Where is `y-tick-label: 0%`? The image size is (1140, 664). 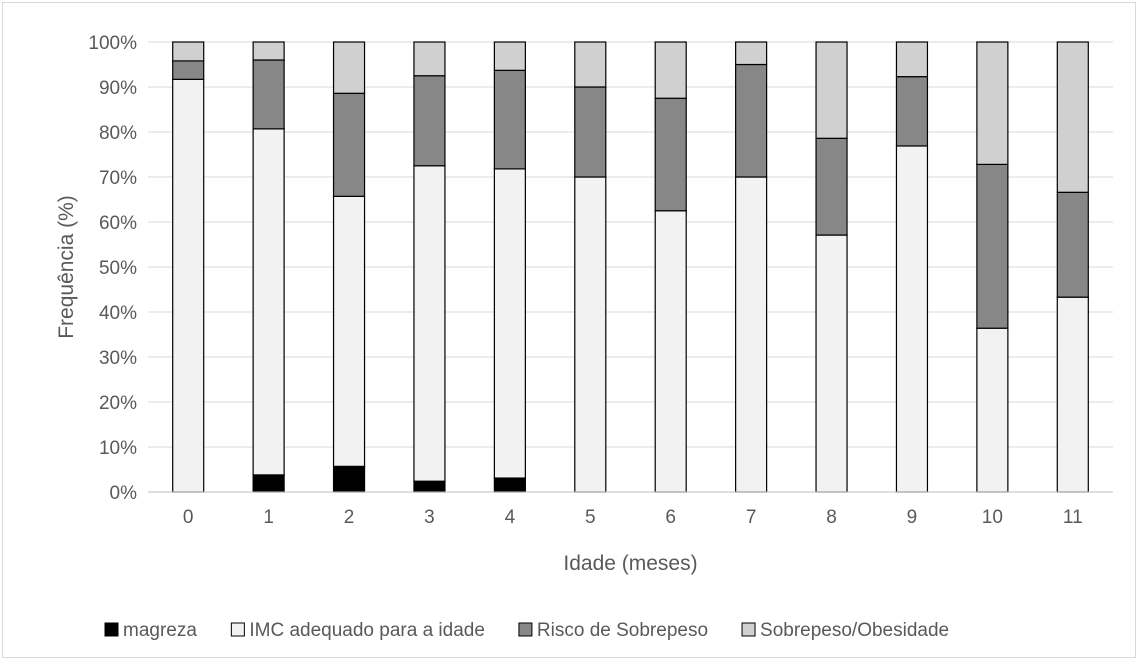
y-tick-label: 0% is located at coordinates (124, 493).